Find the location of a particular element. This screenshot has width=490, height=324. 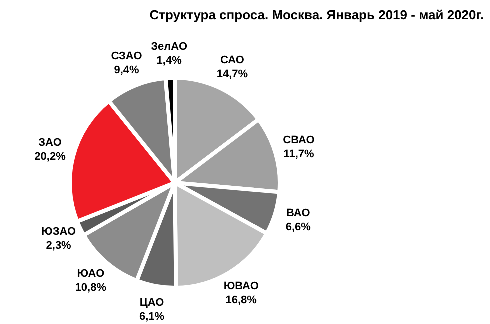

slice-label: ВАО is located at coordinates (298, 214).